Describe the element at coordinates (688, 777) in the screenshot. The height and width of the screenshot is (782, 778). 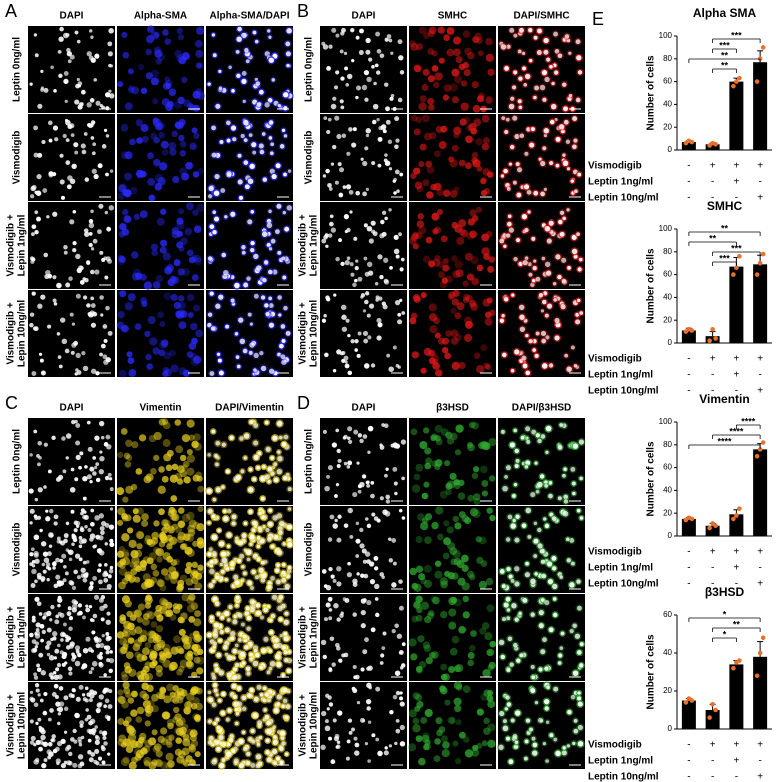
I see `condition-sign: -` at that location.